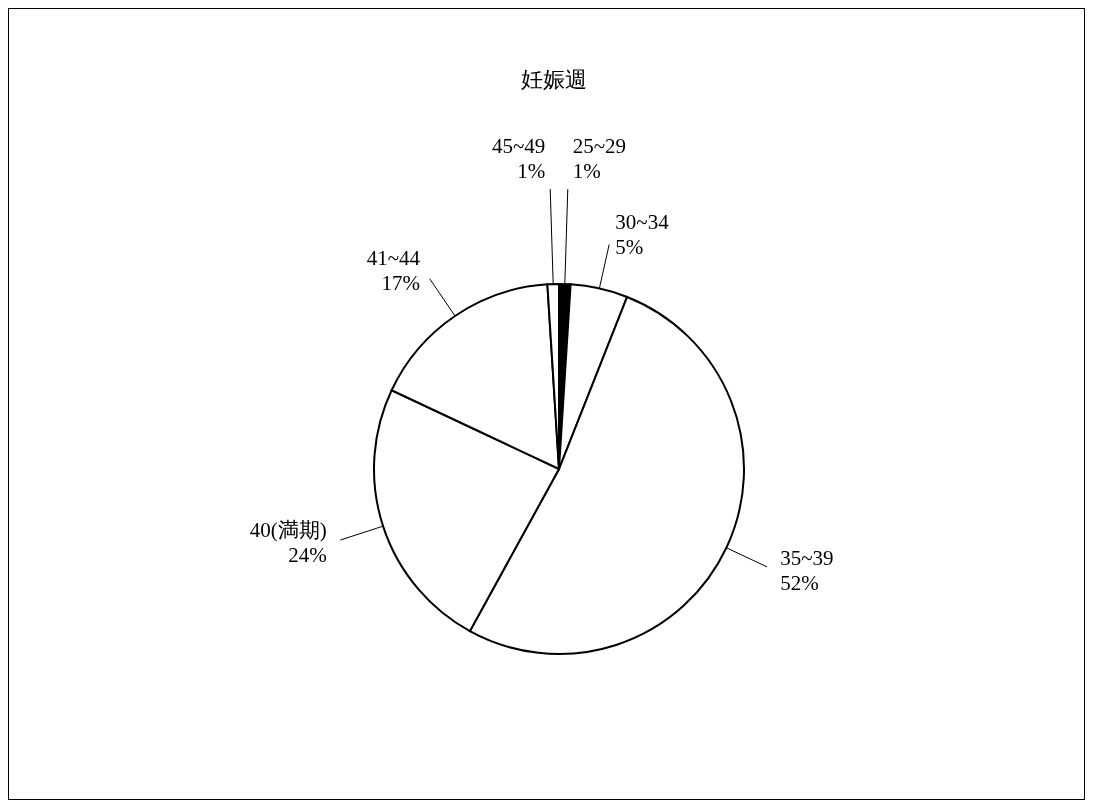 The height and width of the screenshot is (811, 1093). Describe the element at coordinates (518, 146) in the screenshot. I see `slice-label: 45~49` at that location.